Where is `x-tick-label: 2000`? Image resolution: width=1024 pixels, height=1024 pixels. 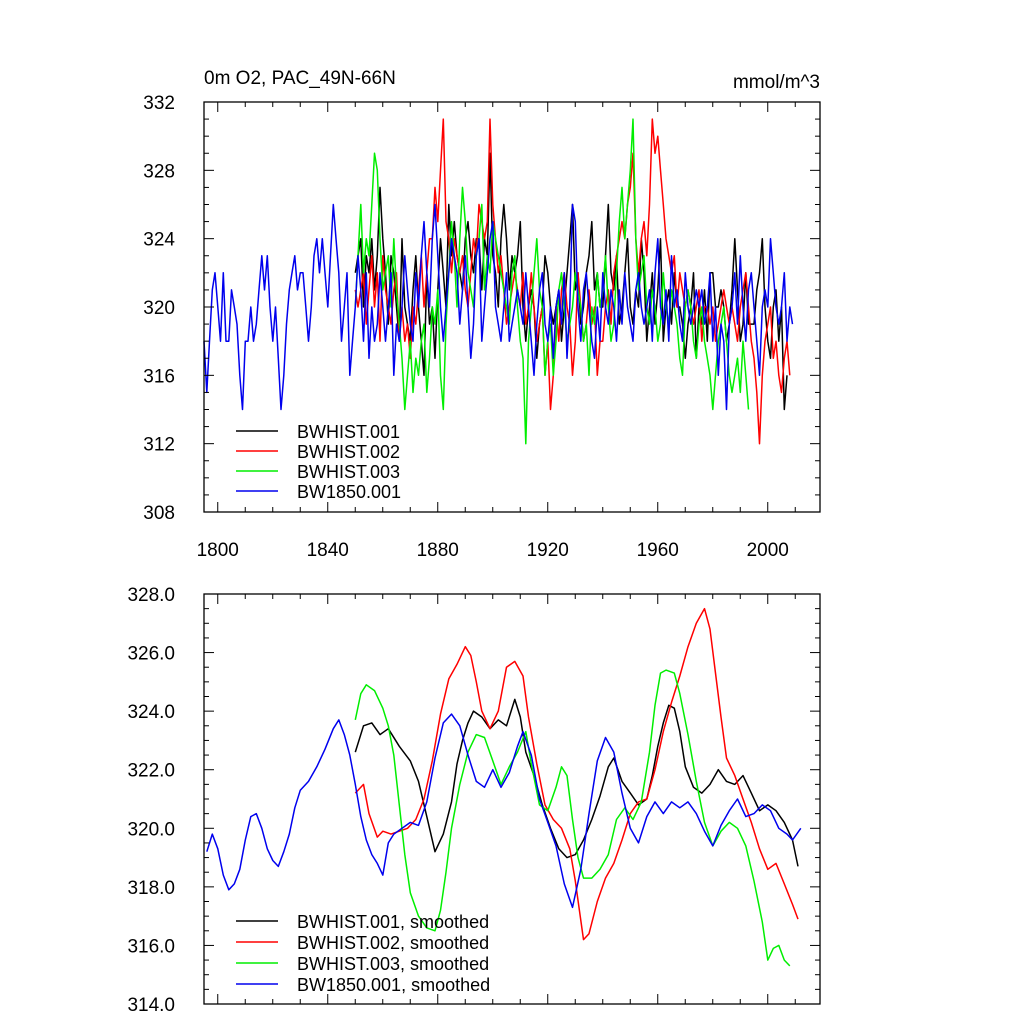 x-tick-label: 2000 is located at coordinates (768, 550).